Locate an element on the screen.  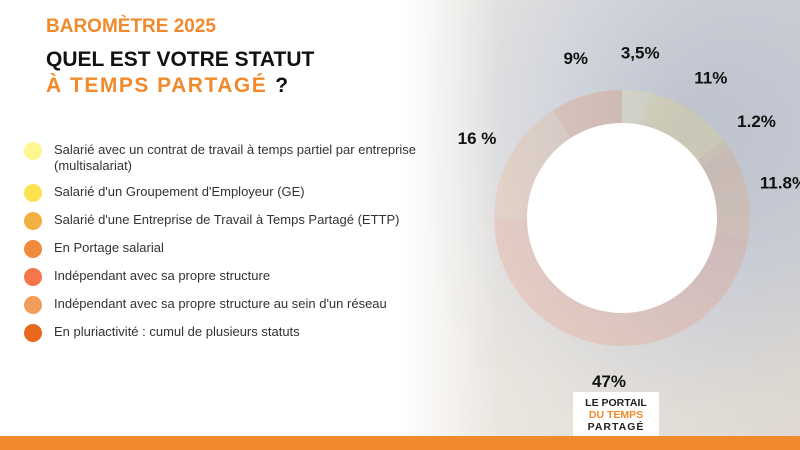
legend-label: Indépendant avec sa propre structure is located at coordinates (162, 275).